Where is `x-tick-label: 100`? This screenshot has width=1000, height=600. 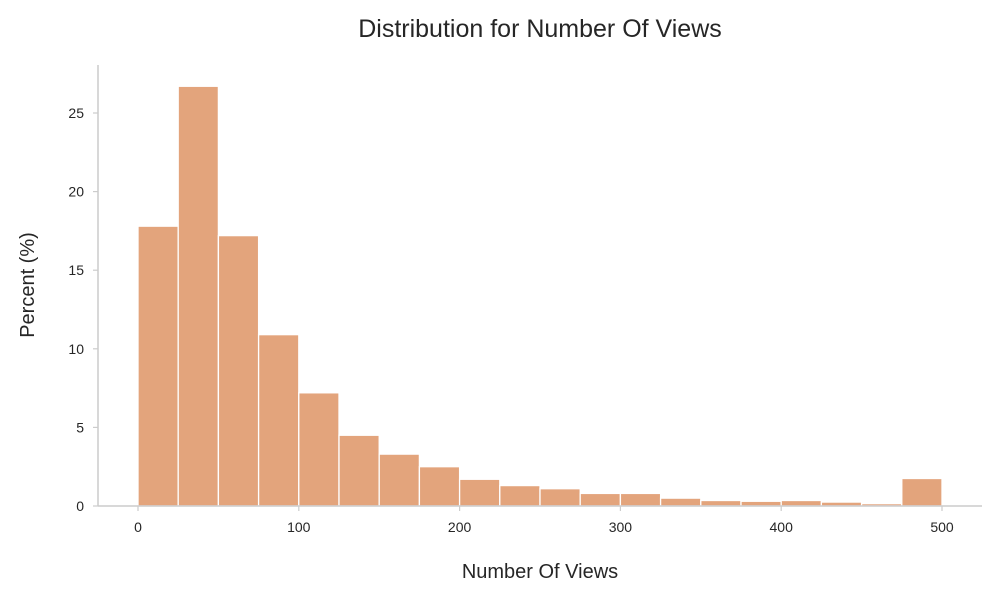
x-tick-label: 100 is located at coordinates (299, 527).